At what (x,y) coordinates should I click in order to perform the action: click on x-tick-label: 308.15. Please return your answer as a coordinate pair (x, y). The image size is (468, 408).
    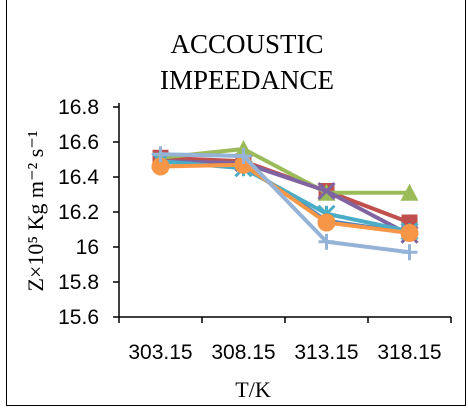
    Looking at the image, I should click on (243, 352).